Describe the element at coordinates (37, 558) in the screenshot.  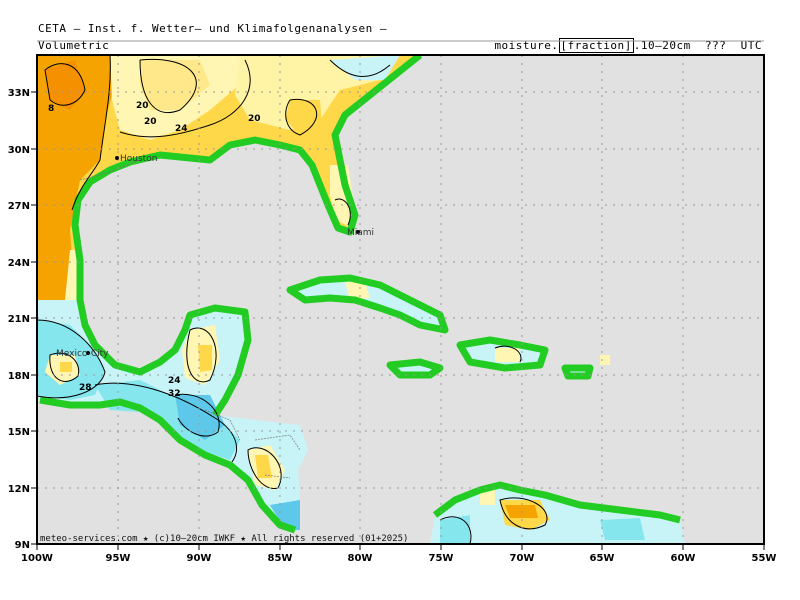
I see `x-tick-label: 100W` at that location.